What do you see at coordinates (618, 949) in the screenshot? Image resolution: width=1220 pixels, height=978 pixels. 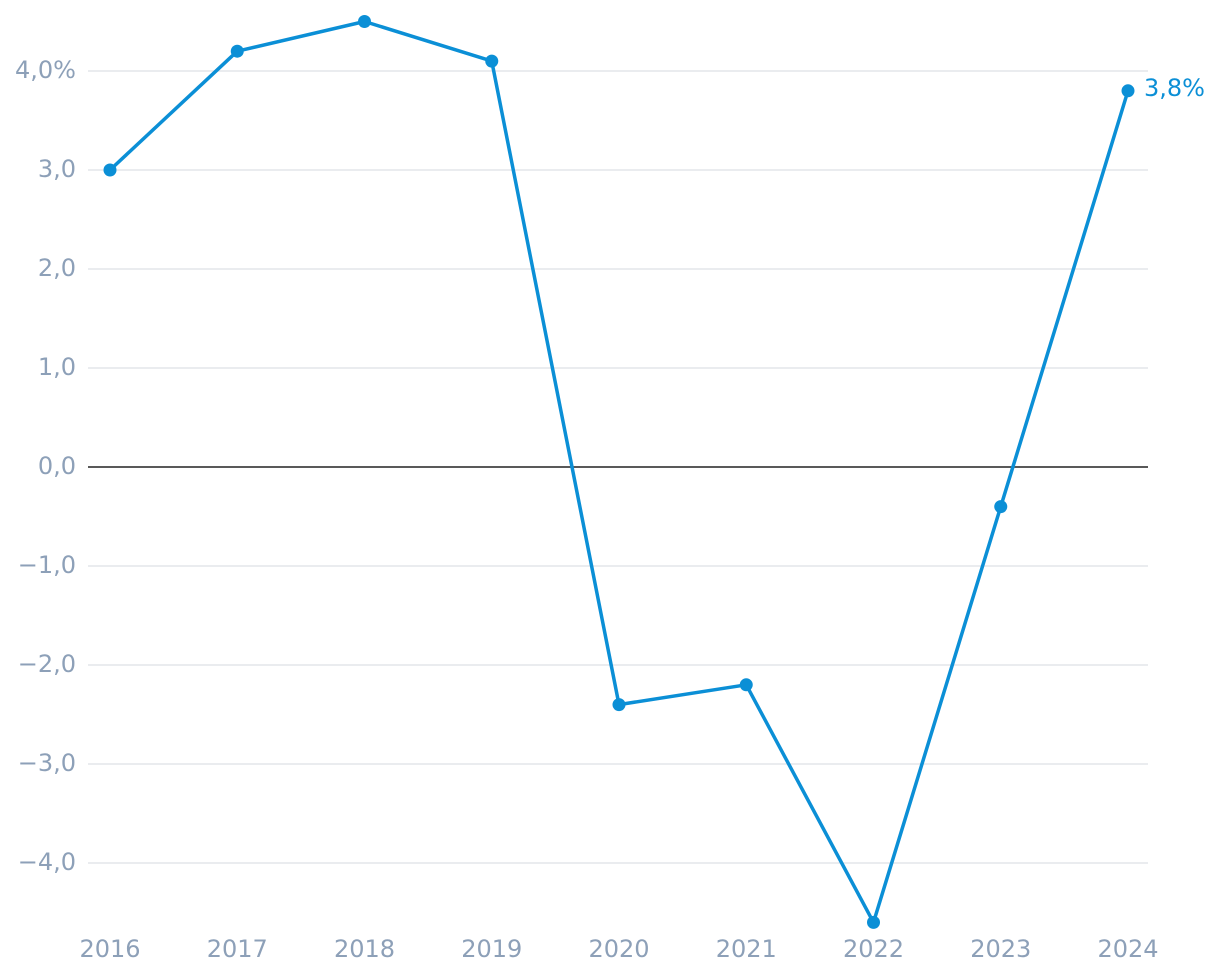 I see `x-tick-label: 2020` at bounding box center [618, 949].